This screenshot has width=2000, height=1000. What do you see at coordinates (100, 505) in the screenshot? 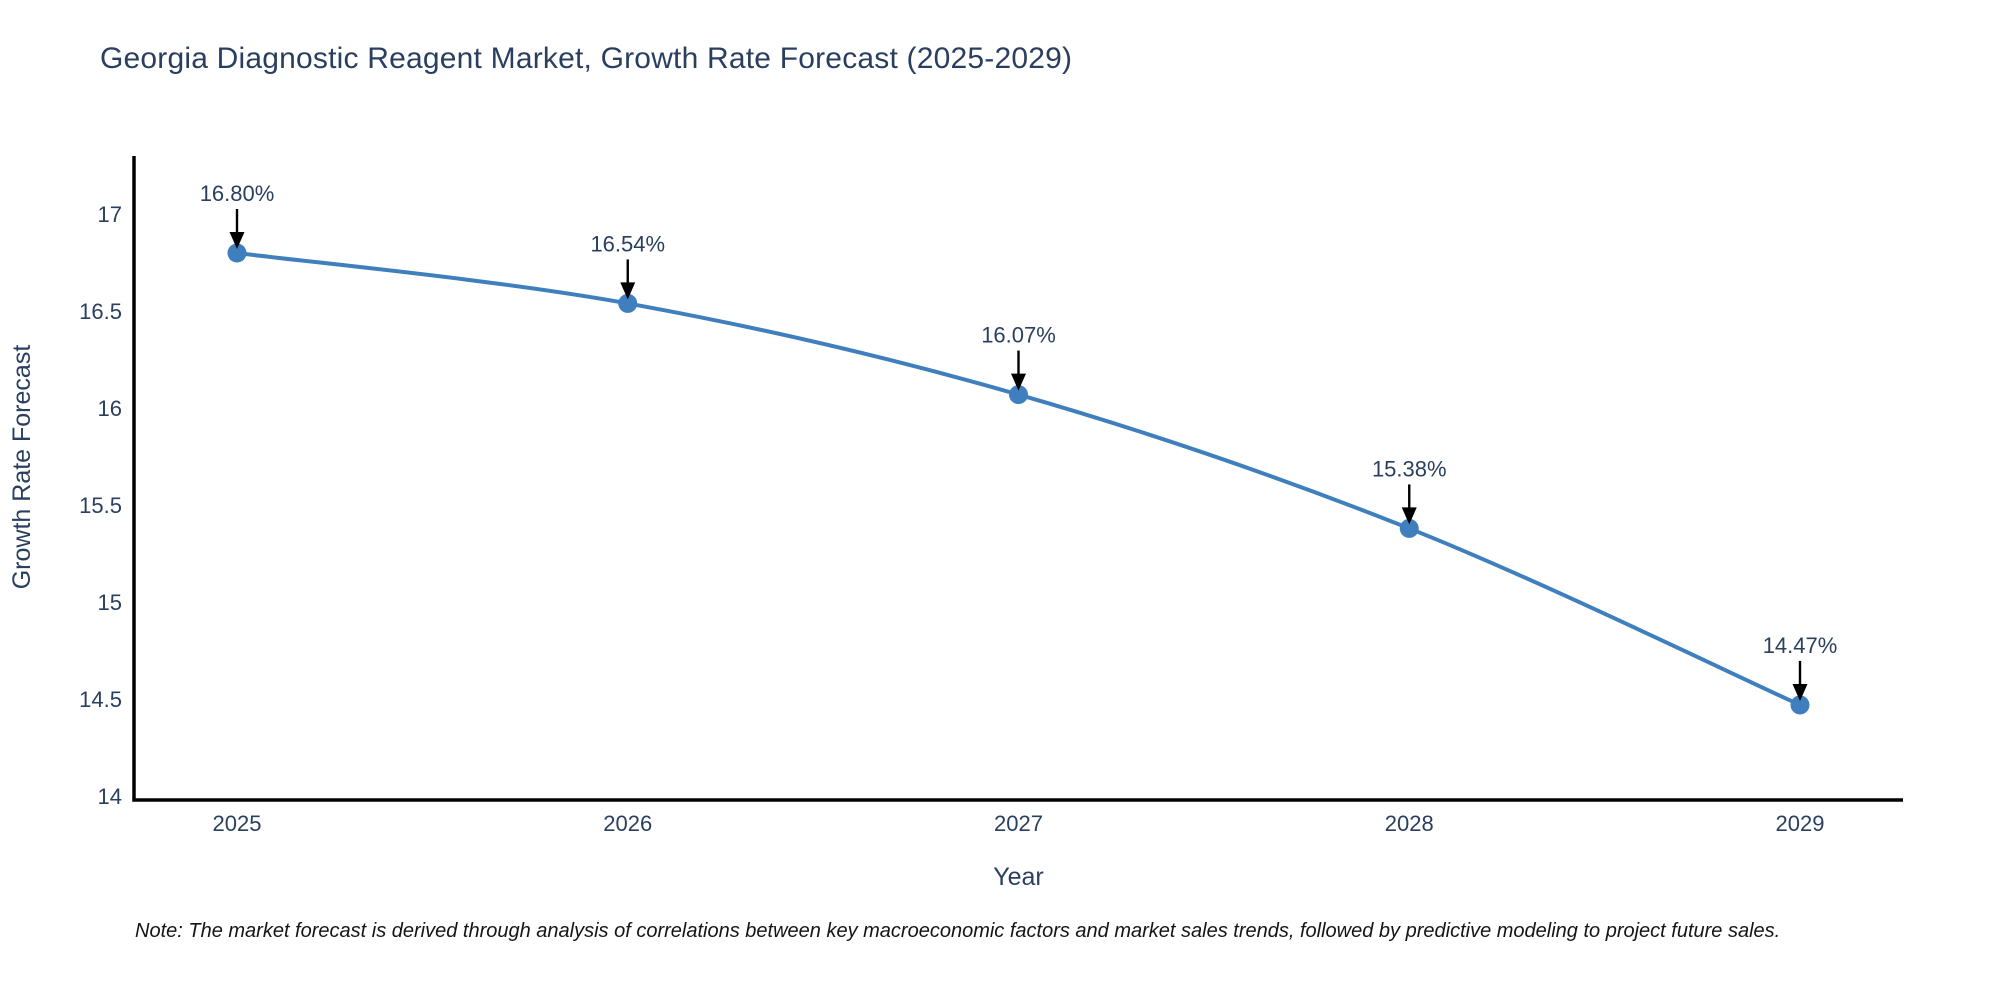
I see `y-tick-label: 15.5` at bounding box center [100, 505].